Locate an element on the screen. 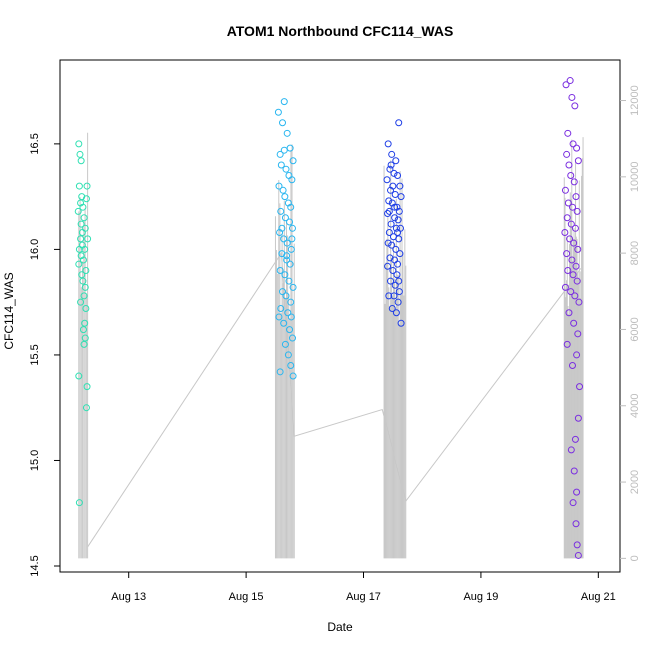 Image resolution: width=650 pixels, height=650 pixels. y2-axis: 0 2000 4000 6000 8000 10000 12000 is located at coordinates (630, 323).